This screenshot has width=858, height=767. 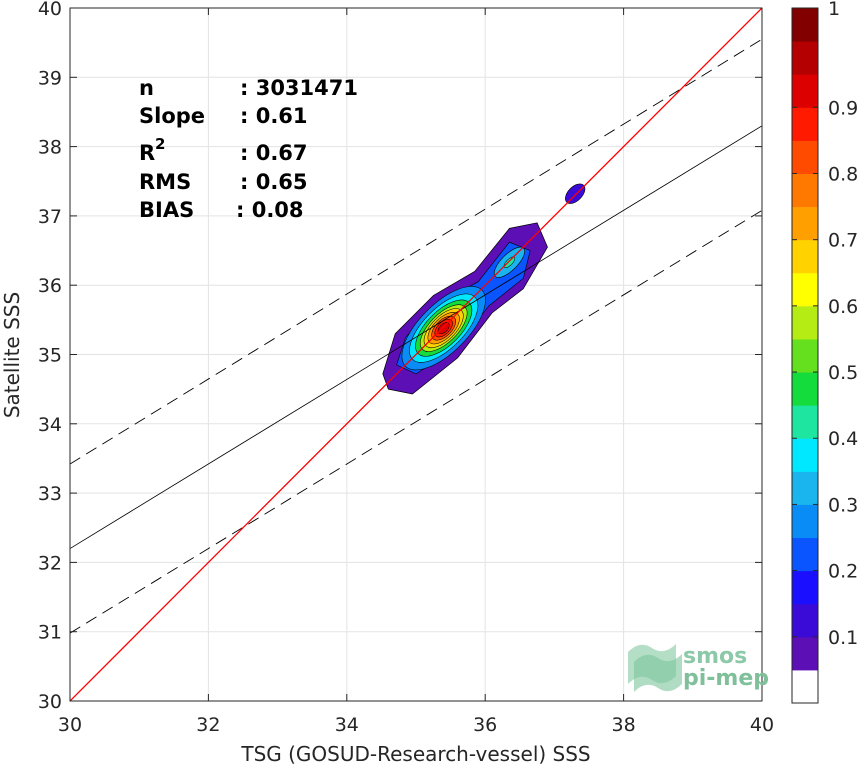 I want to click on x-axis-title: TSG (GOSUD-Research-vessel) SSS, so click(x=415, y=754).